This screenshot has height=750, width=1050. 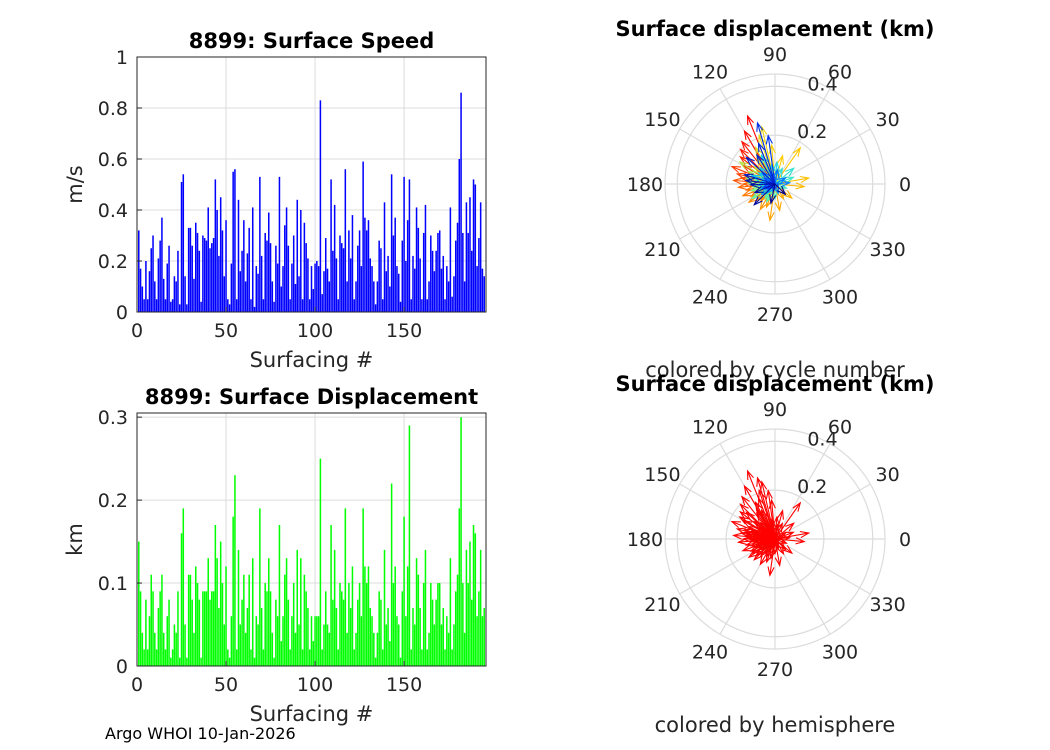 I want to click on displacement-ytick-label: 0.3, so click(x=113, y=418).